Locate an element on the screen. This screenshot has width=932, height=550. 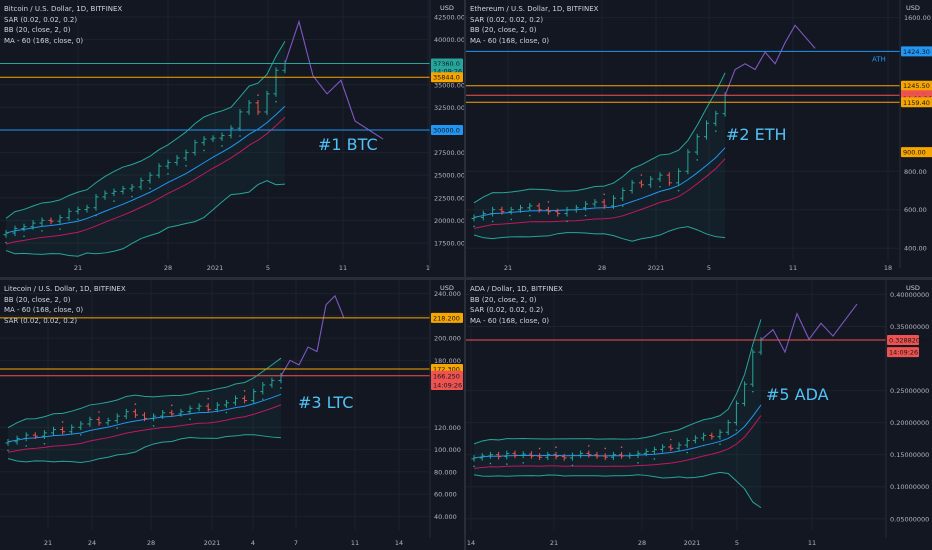
price-tick-label: 120.000 is located at coordinates (447, 428).